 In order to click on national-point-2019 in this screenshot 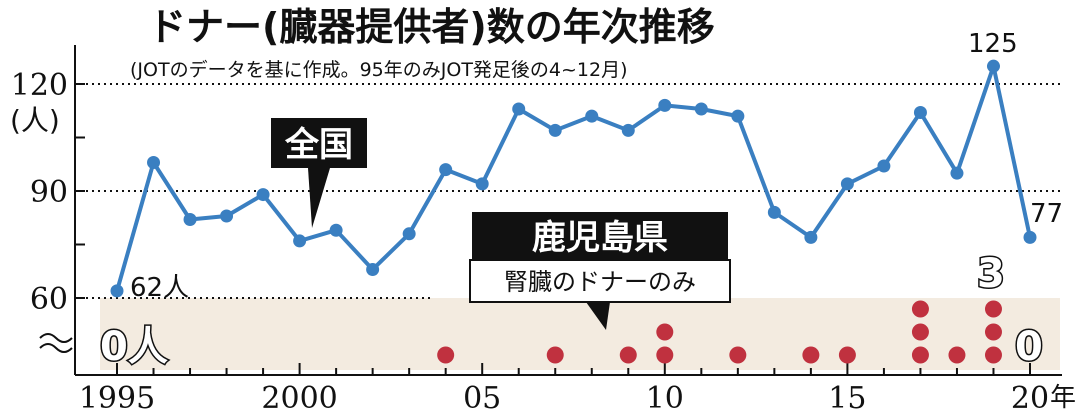, I will do `click(993, 66)`.